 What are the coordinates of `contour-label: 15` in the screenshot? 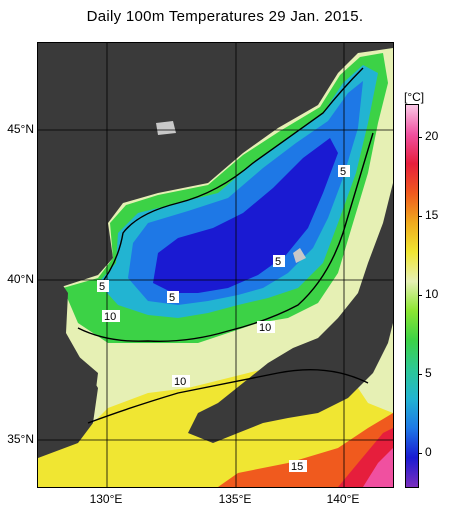 It's located at (297, 467).